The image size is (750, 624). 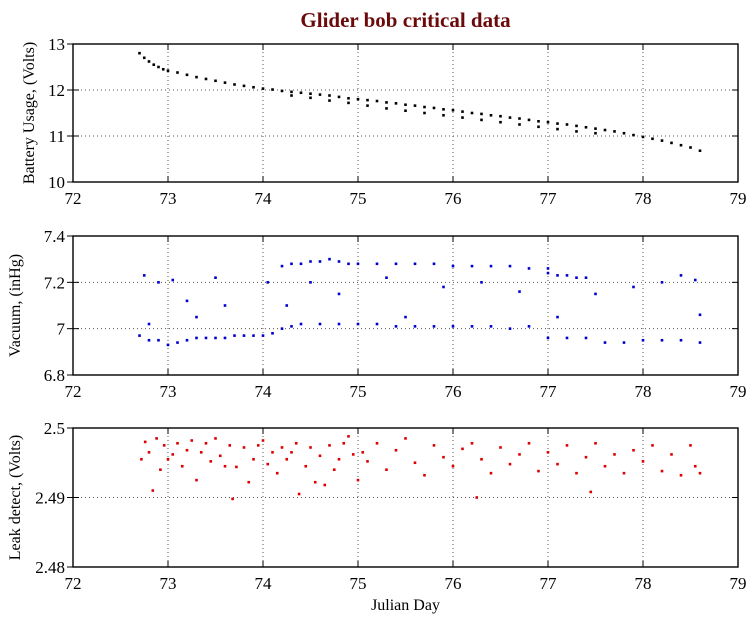 I want to click on x-tick-label: 79, so click(x=738, y=198).